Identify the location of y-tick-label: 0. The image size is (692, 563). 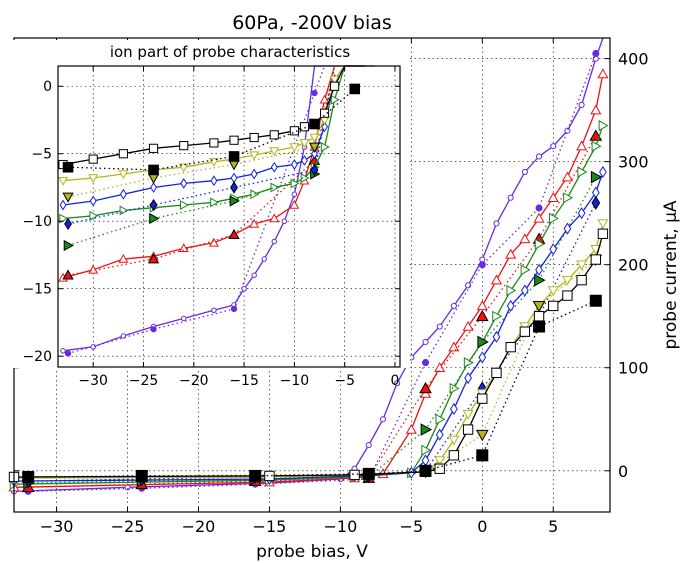
(623, 471).